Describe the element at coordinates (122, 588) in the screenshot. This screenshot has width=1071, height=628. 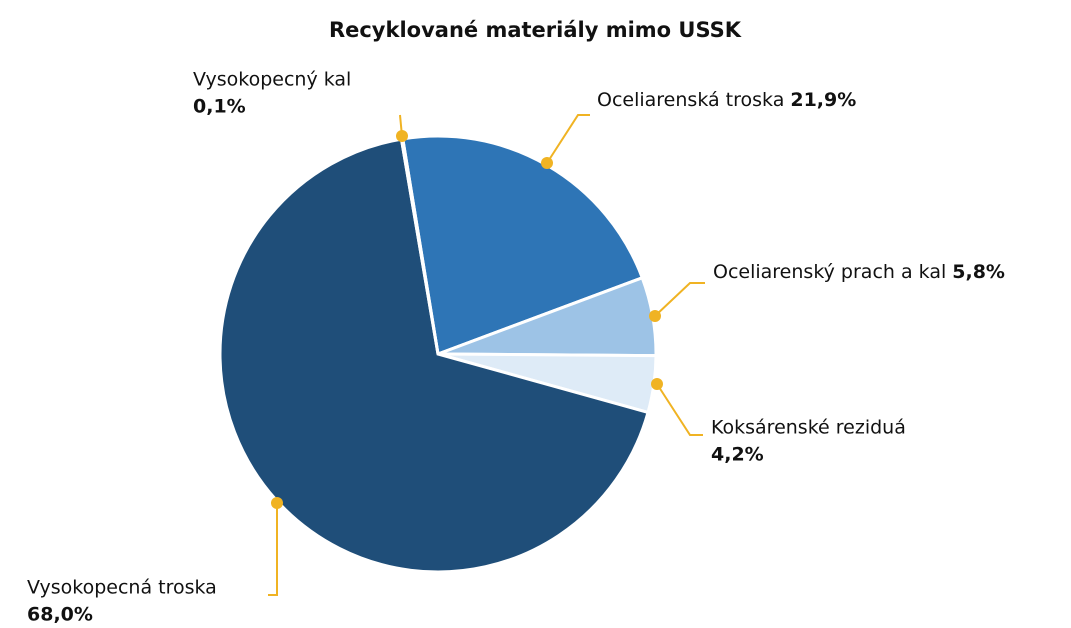
I see `slice-label: Vysokopecná troska` at that location.